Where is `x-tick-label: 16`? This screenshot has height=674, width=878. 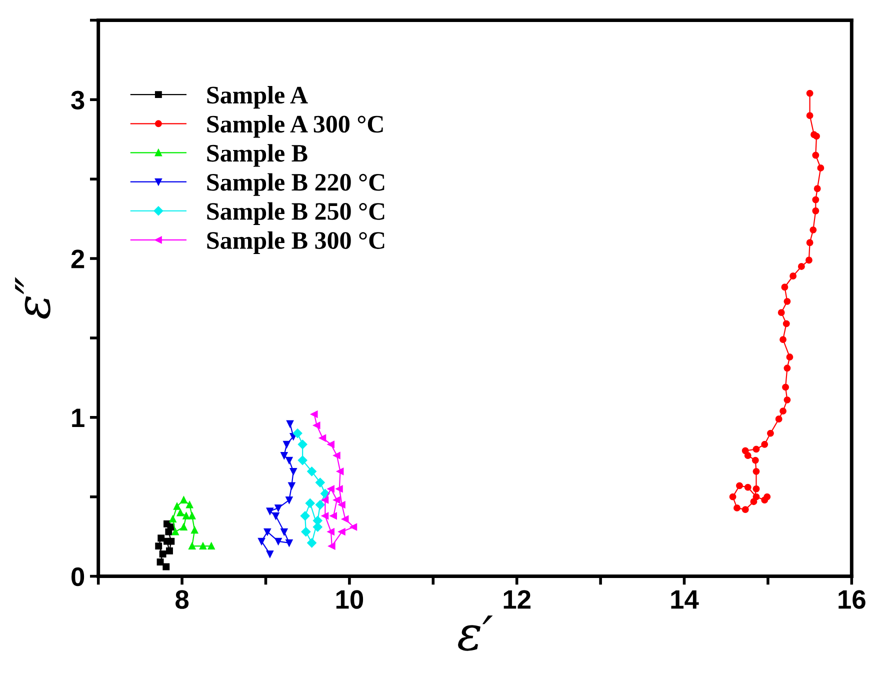
x-tick-label: 16 is located at coordinates (852, 599).